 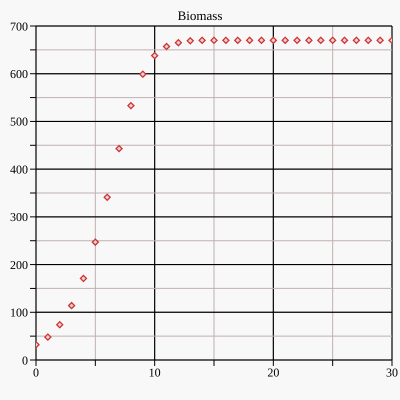 What do you see at coordinates (19, 313) in the screenshot?
I see `y-tick-label: 100` at bounding box center [19, 313].